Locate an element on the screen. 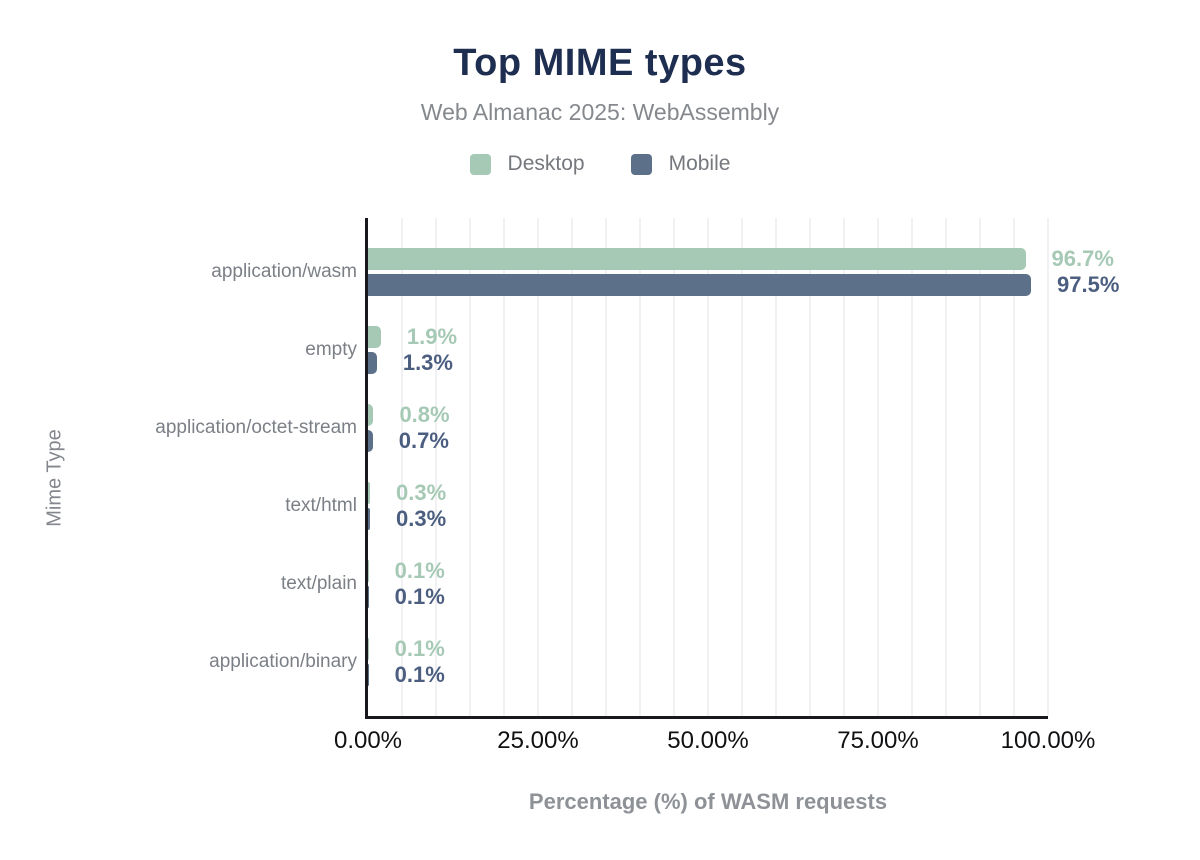 The width and height of the screenshot is (1200, 860). category-label: empty is located at coordinates (331, 349).